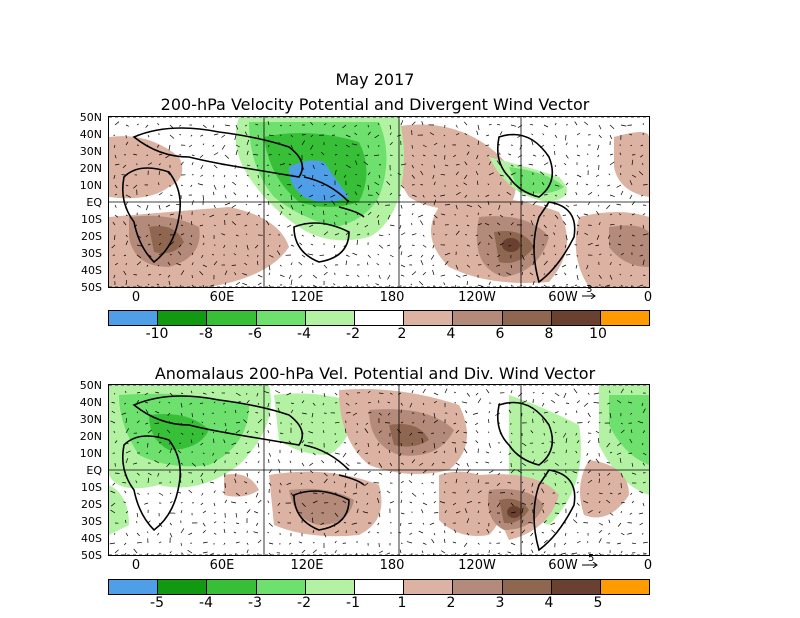 This screenshot has height=618, width=800. I want to click on lon-label: 120W, so click(477, 297).